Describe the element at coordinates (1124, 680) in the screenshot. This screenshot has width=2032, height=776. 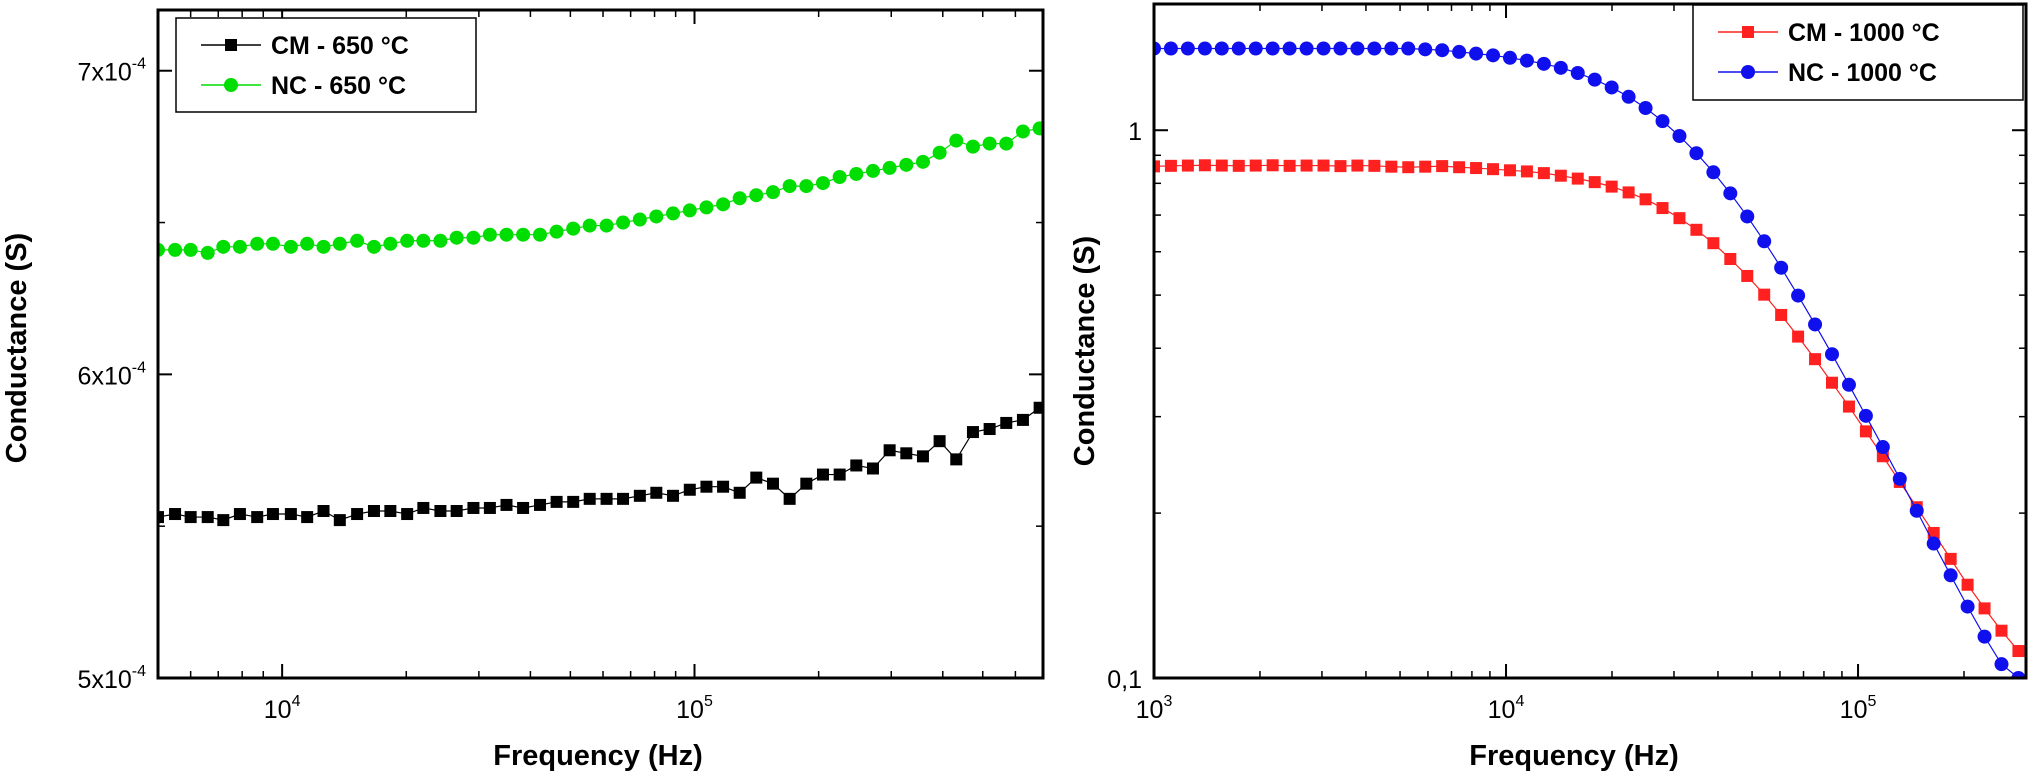
I see `y-tick-label: 0,1` at that location.